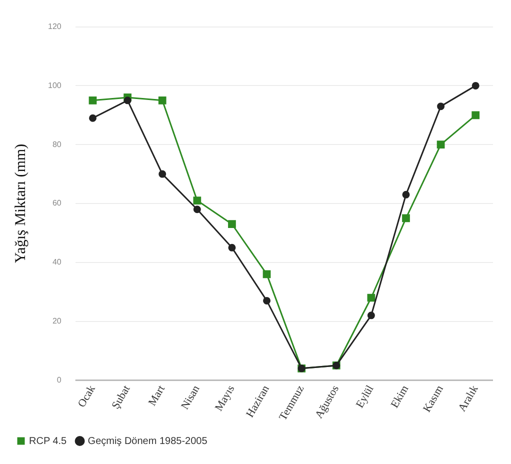 The image size is (511, 464). I want to click on y-tick-label: 0, so click(59, 379).